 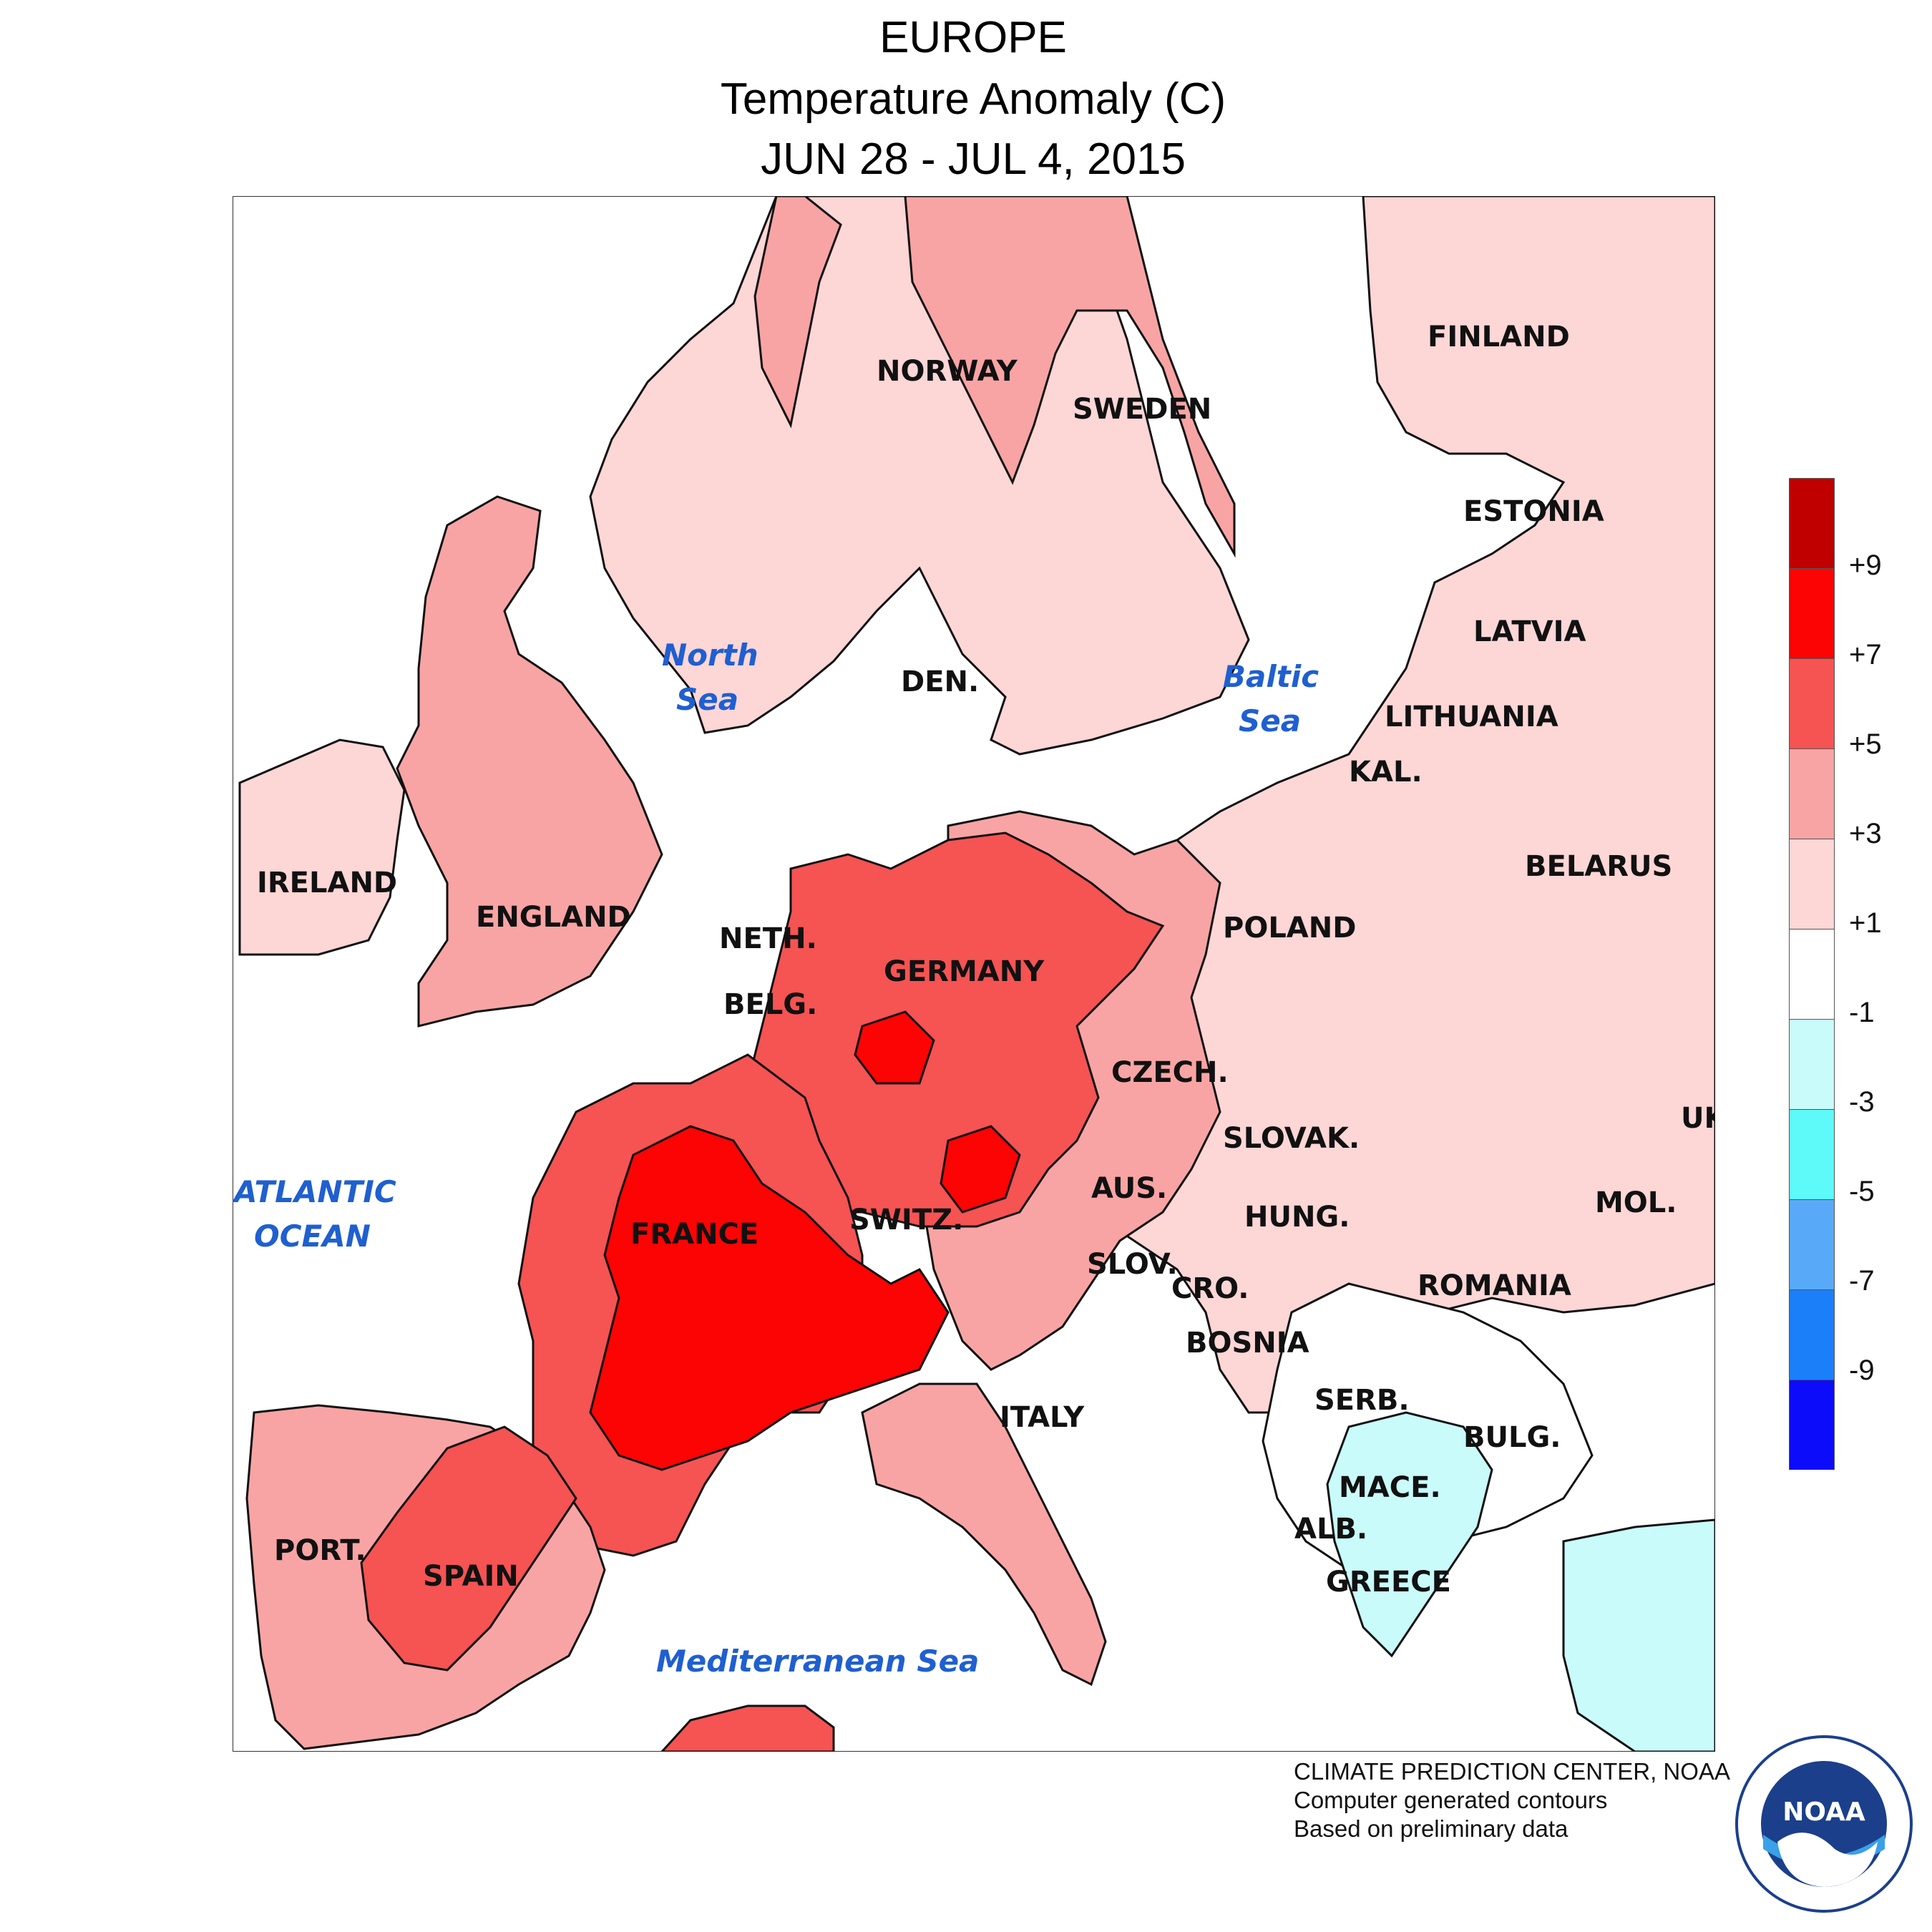 I want to click on label-north-sea-1: North, so click(x=710, y=655).